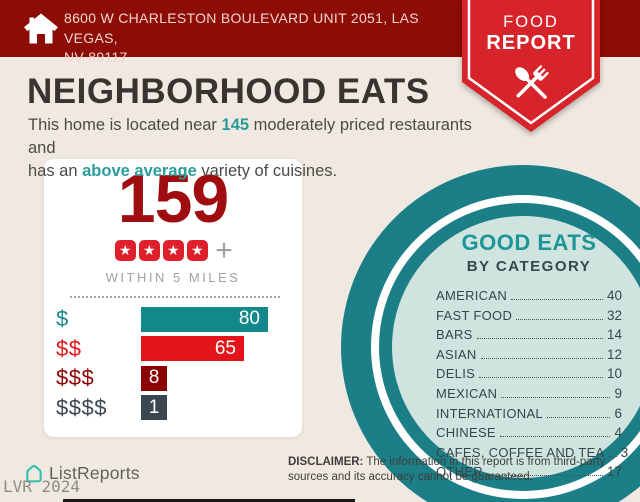 Image resolution: width=640 pixels, height=502 pixels. I want to click on category-row: OTHER 17, so click(529, 471).